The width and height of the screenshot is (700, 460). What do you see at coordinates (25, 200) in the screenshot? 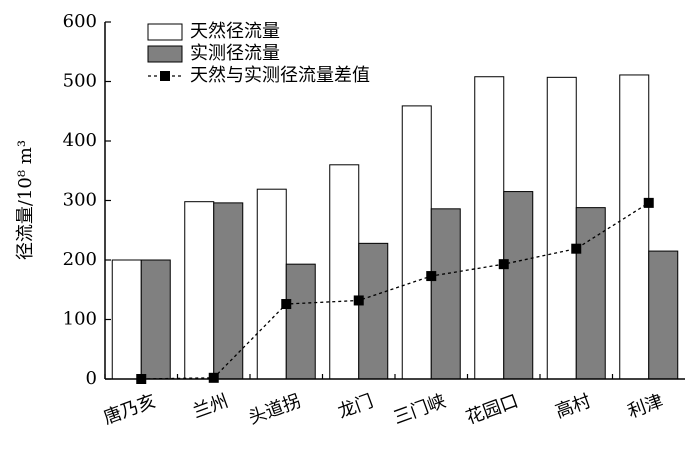
I see `y-axis-label: 径流量/10⁸ m³` at bounding box center [25, 200].